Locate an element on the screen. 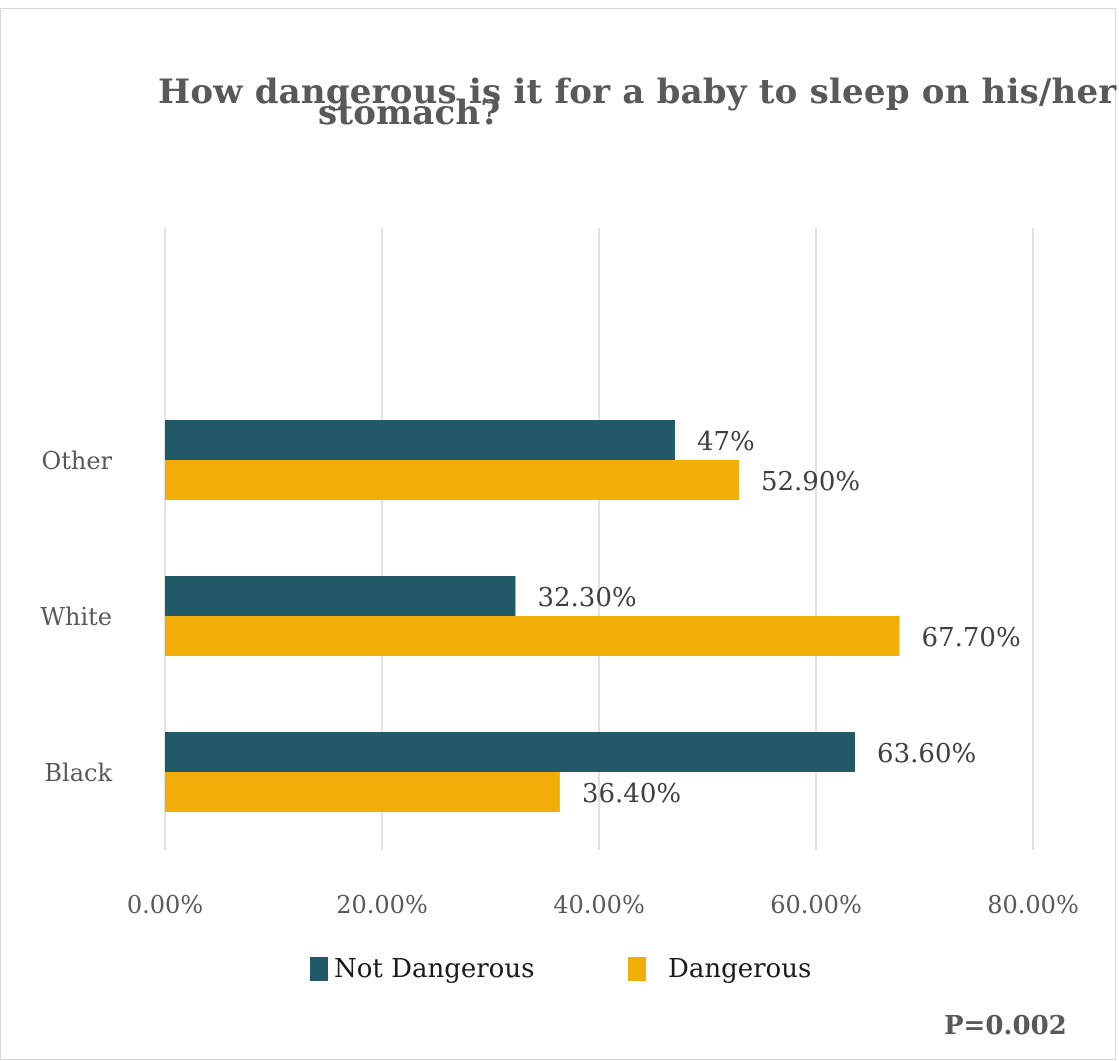  legend-item-dangerous: Dangerous is located at coordinates (719, 969).